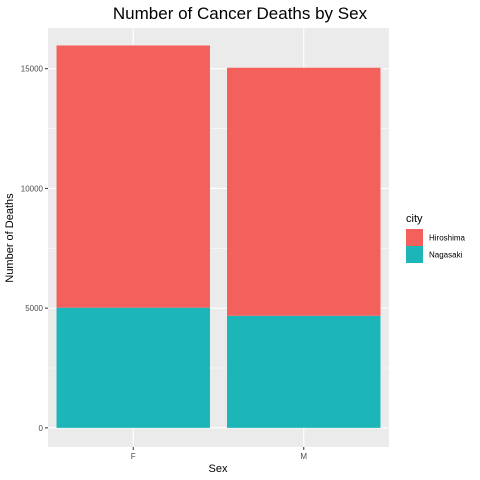 The height and width of the screenshot is (480, 480). I want to click on x-axis-title: Sex, so click(218, 469).